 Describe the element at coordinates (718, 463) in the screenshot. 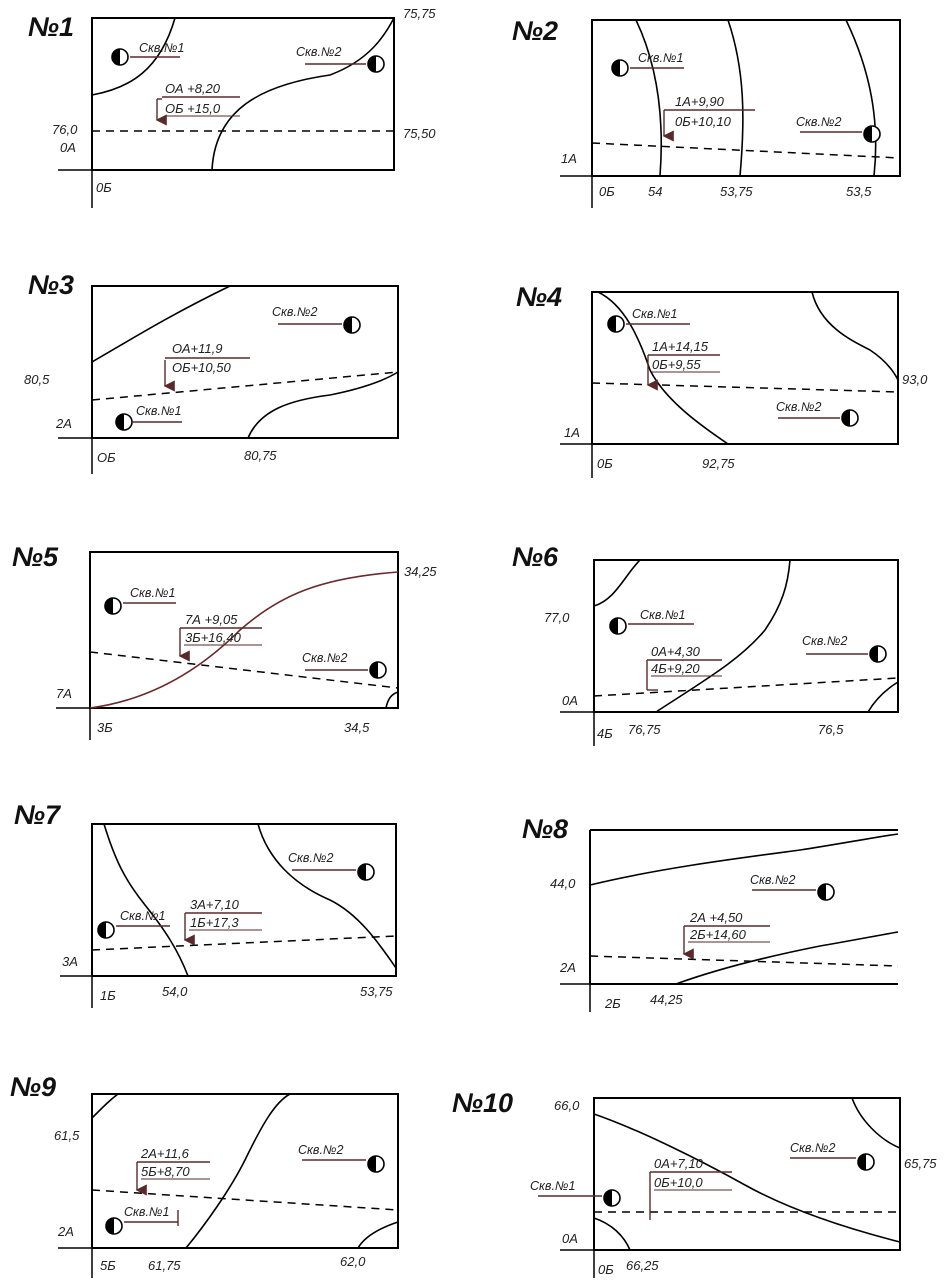

I see `contour-label: 92,75` at that location.